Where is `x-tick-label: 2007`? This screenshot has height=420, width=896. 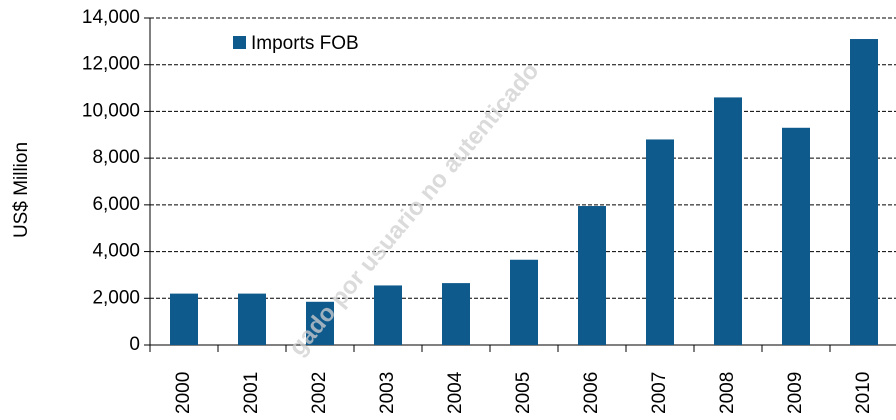
x-tick-label: 2007 is located at coordinates (659, 393).